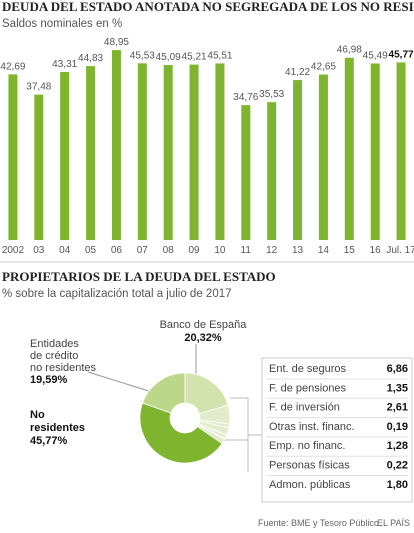  Describe the element at coordinates (38, 87) in the screenshot. I see `value-label: 37,48` at that location.